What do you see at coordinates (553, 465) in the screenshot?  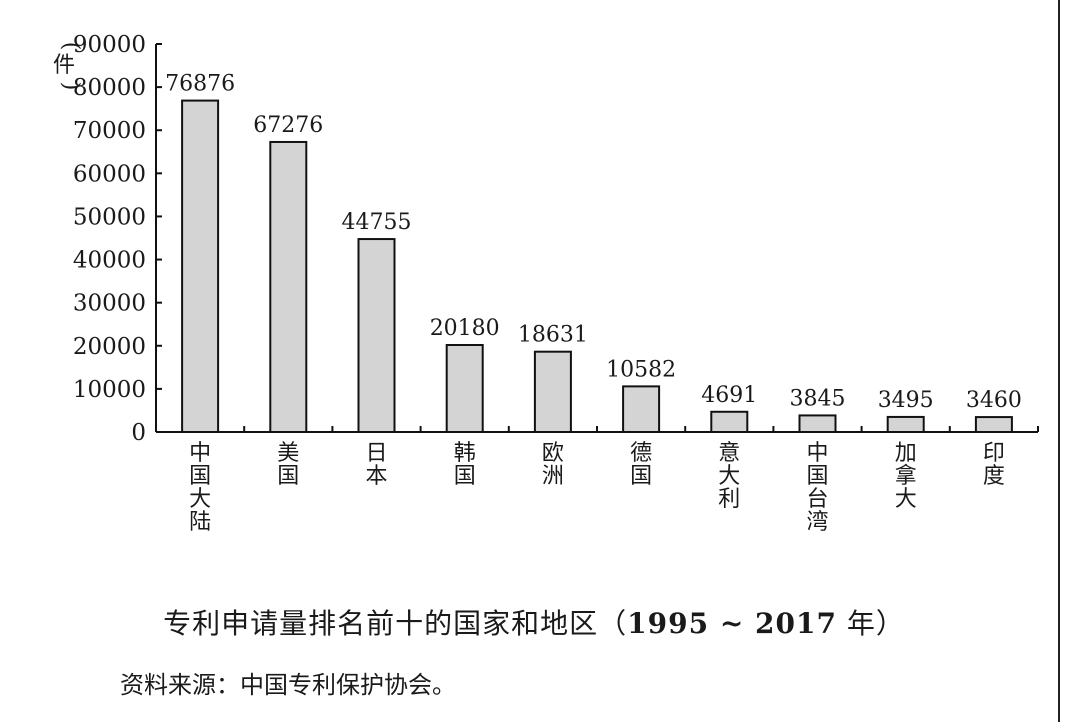 I see `category-label: 欧洲` at bounding box center [553, 465].